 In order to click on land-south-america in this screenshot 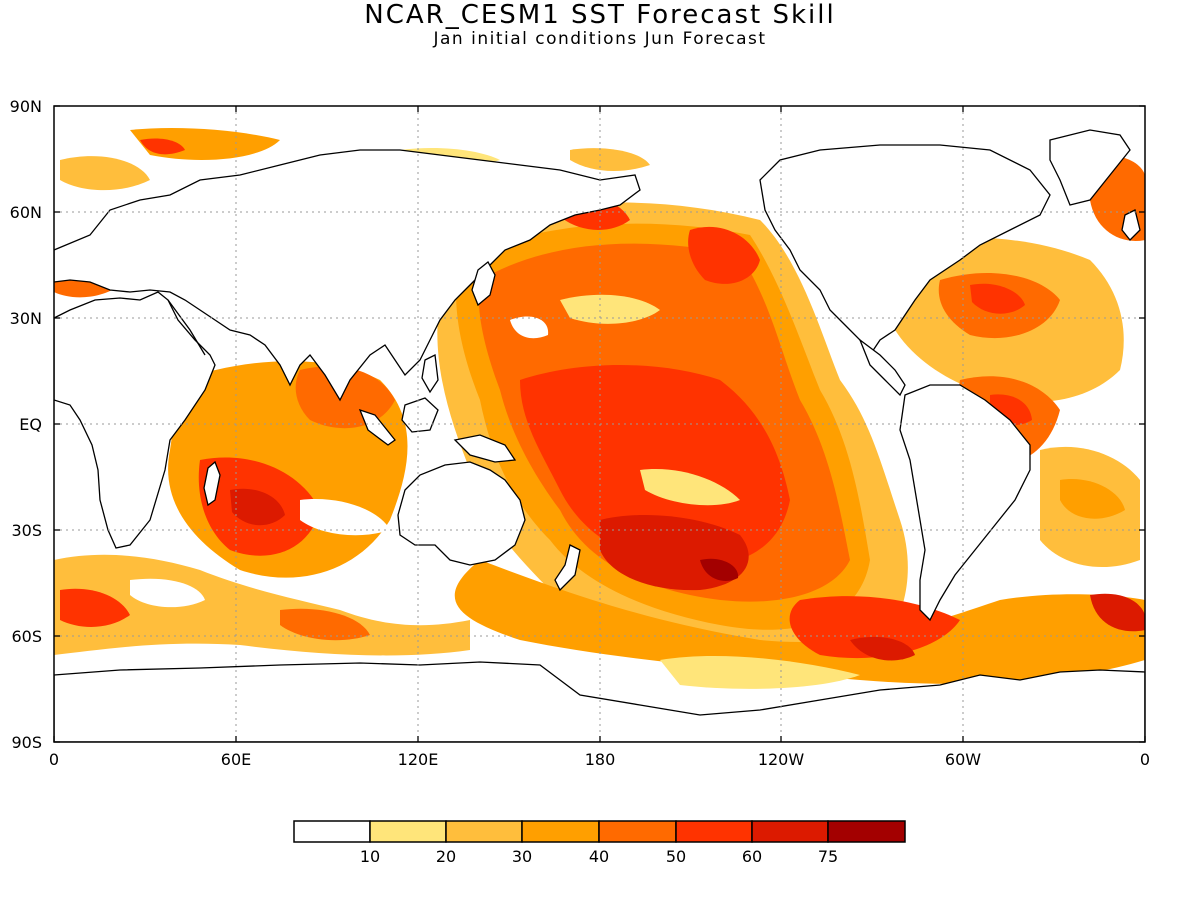, I will do `click(965, 503)`.